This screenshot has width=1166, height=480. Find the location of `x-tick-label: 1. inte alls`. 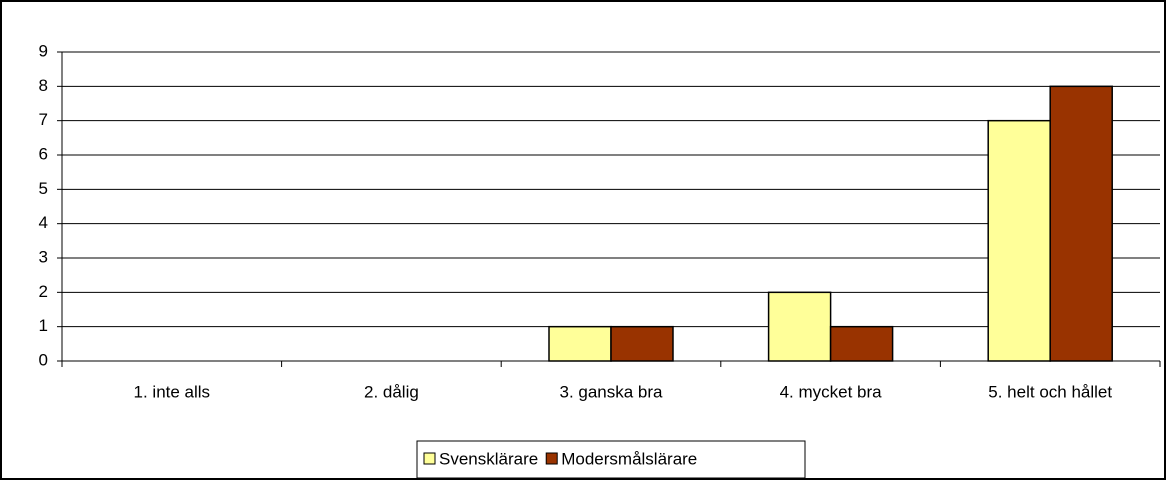

x-tick-label: 1. inte alls is located at coordinates (172, 391).